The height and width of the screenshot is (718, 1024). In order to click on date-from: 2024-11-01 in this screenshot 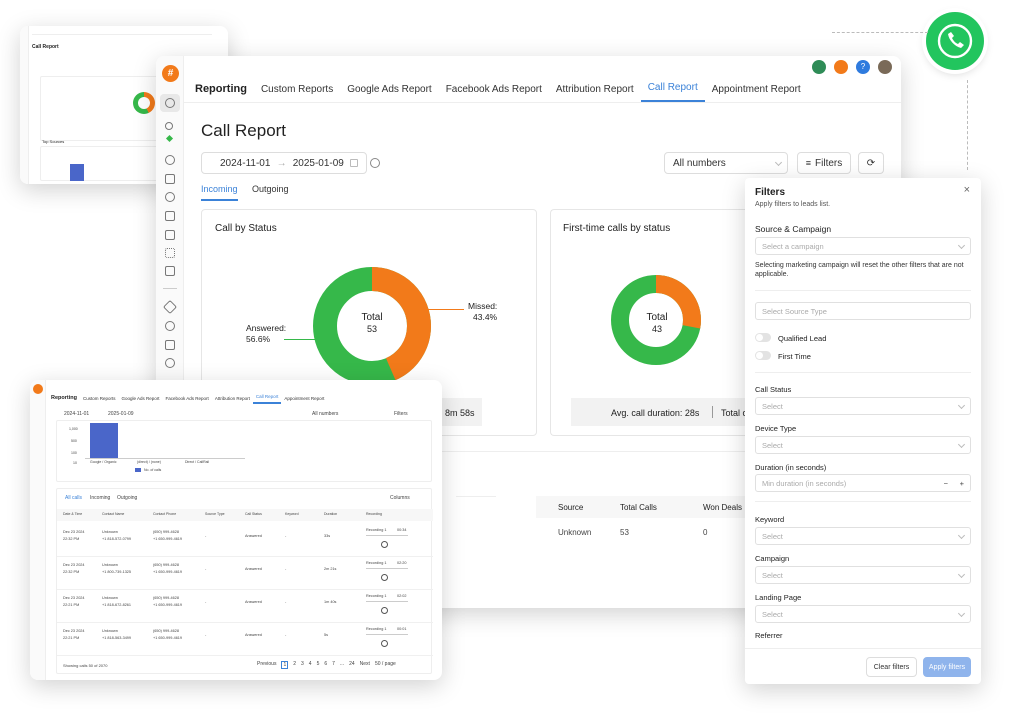, I will do `click(77, 414)`.